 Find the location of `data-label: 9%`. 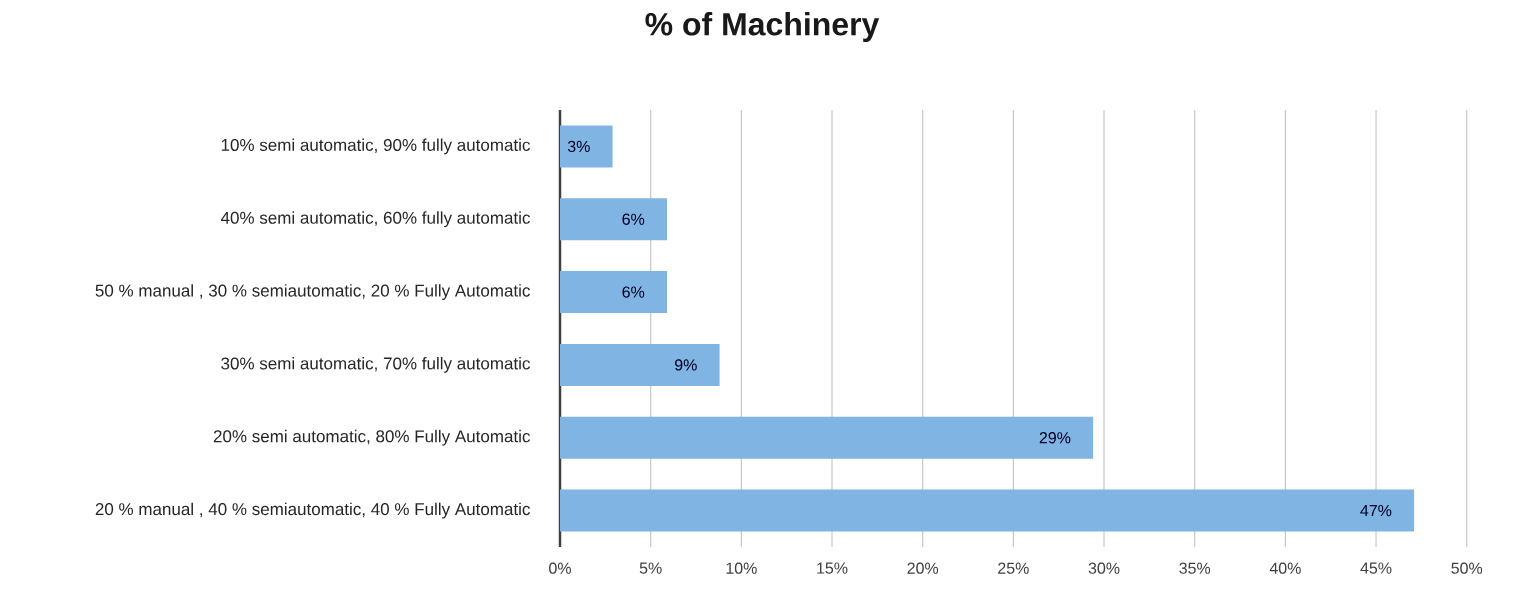

data-label: 9% is located at coordinates (686, 365).